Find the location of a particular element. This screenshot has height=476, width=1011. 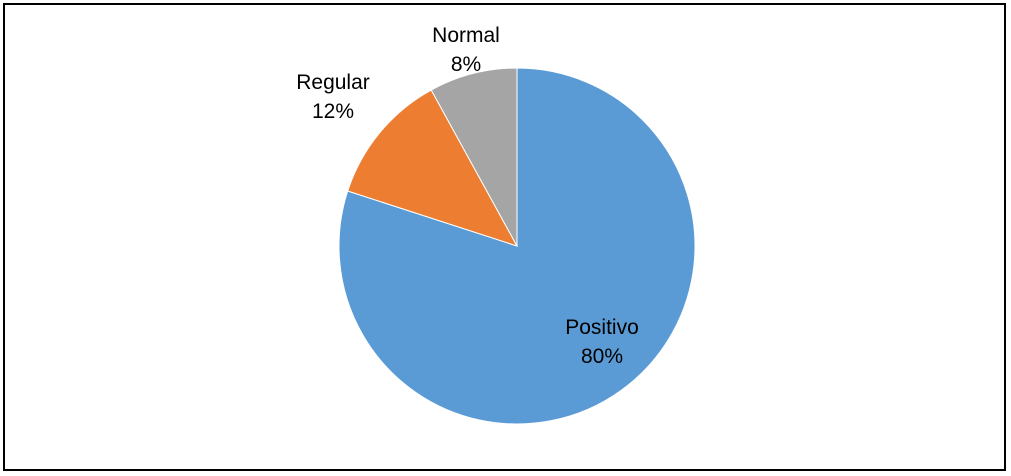

slice-percent-positivo: 80% is located at coordinates (602, 356).